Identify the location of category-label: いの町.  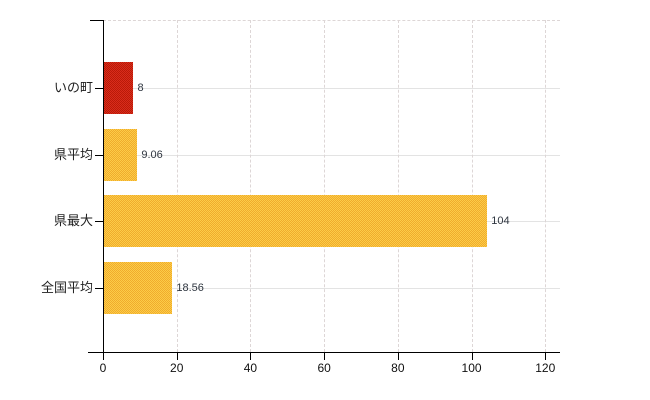
(73, 87).